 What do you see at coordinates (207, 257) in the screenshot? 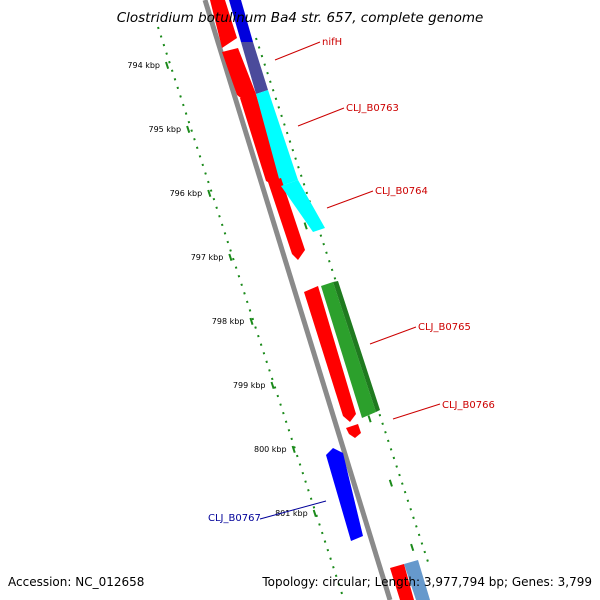
I see `kbp-tick-label: 797 kbp` at bounding box center [207, 257].